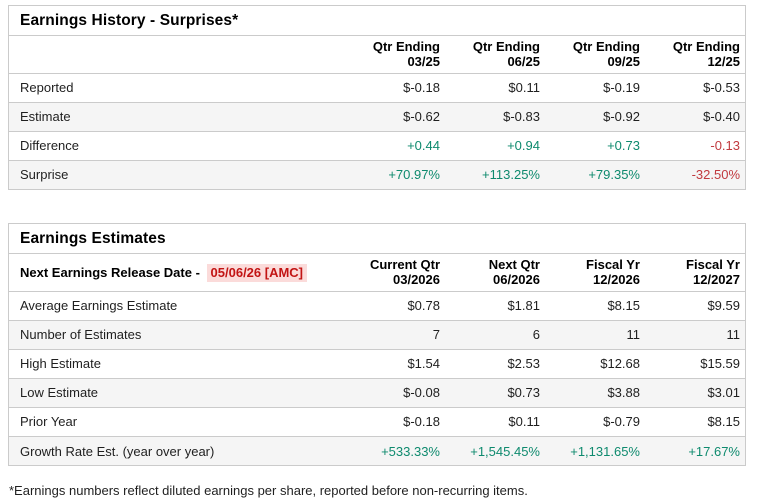  What do you see at coordinates (605, 451) in the screenshot?
I see `value-cell: +1,131.65%` at bounding box center [605, 451].